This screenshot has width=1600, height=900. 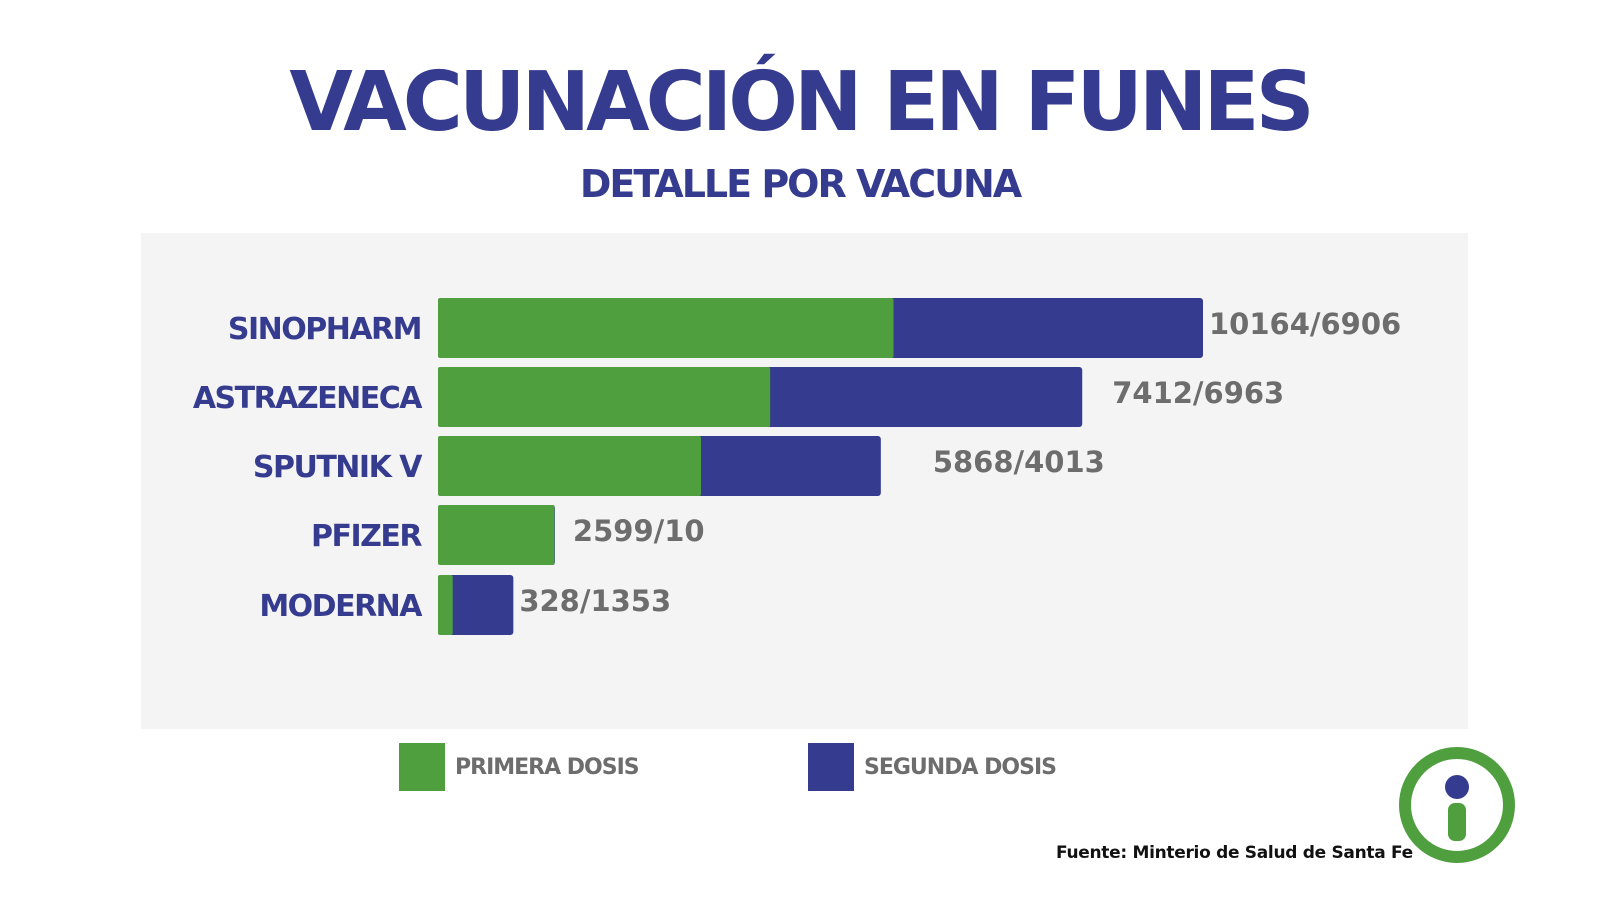 What do you see at coordinates (1457, 805) in the screenshot?
I see `info-icon` at bounding box center [1457, 805].